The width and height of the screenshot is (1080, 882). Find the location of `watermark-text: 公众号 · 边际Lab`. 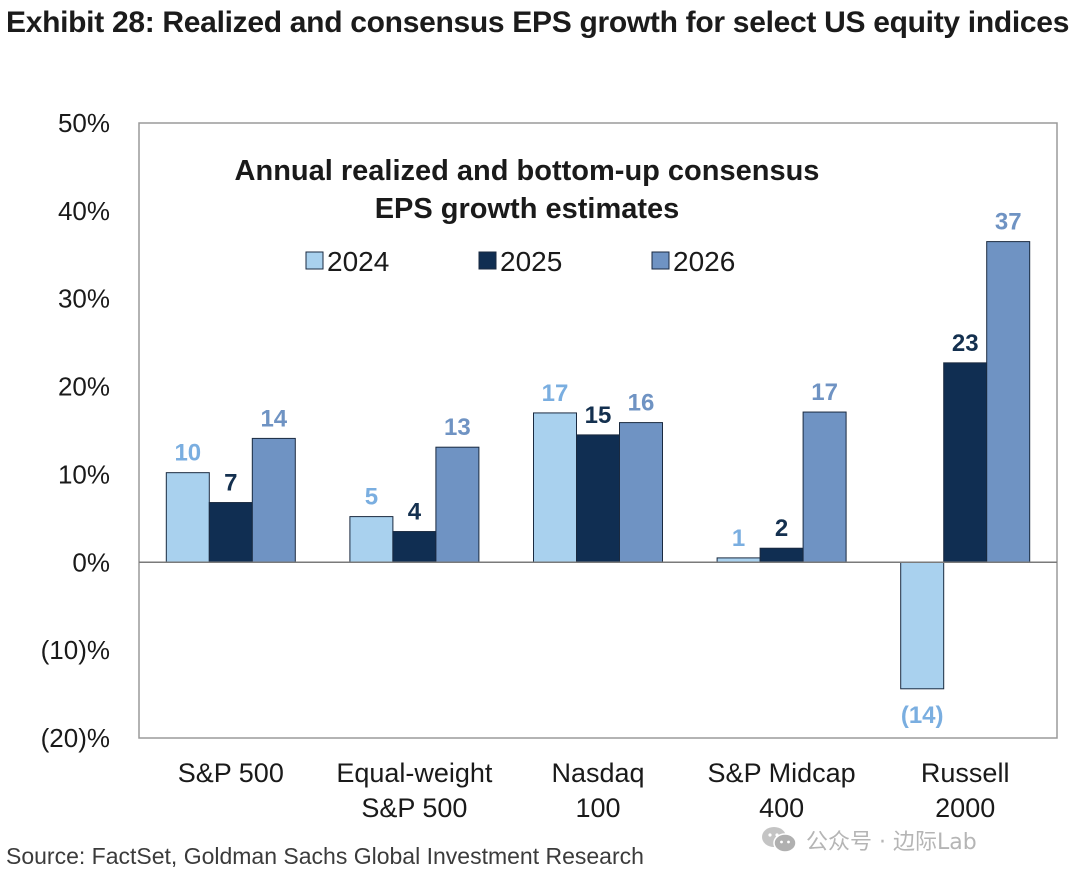

watermark-text: 公众号 · 边际Lab is located at coordinates (891, 842).